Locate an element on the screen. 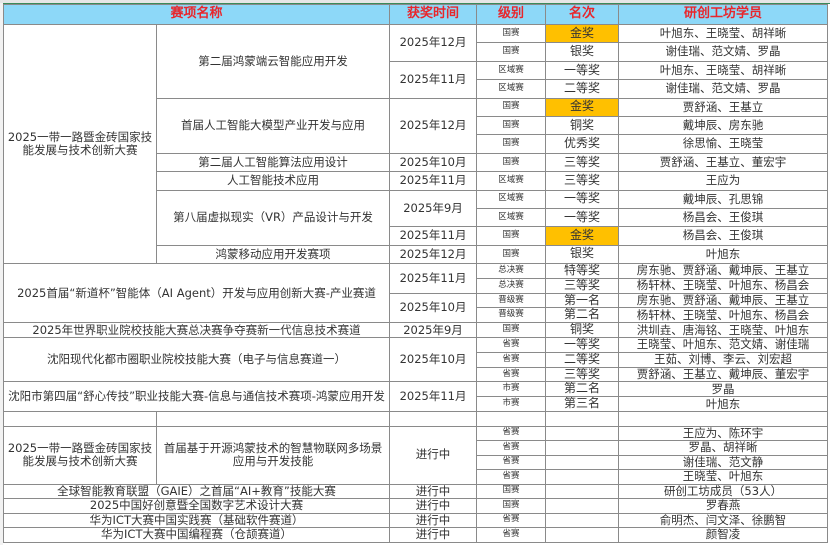 The width and height of the screenshot is (830, 545). event-name-cell: 第二届鸿蒙端云智能应用开发 is located at coordinates (273, 61).